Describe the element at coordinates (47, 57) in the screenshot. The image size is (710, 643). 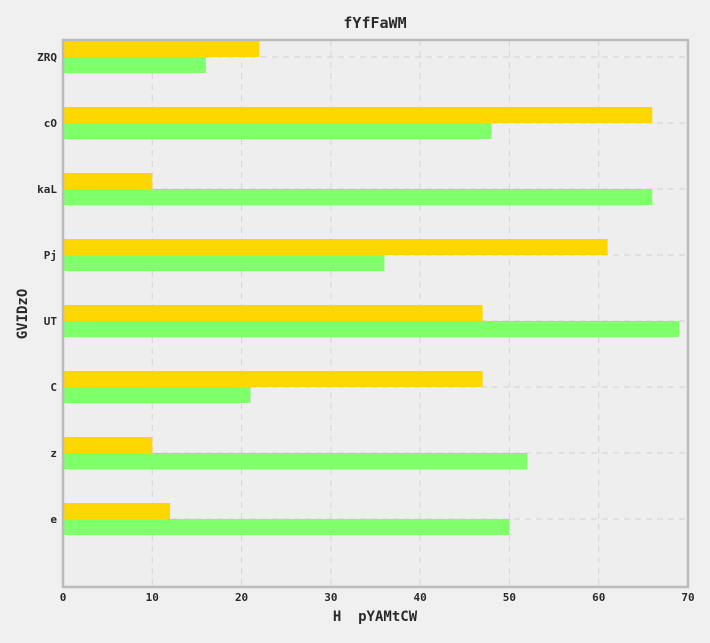
I see `y-tick-label: ZRQ` at that location.